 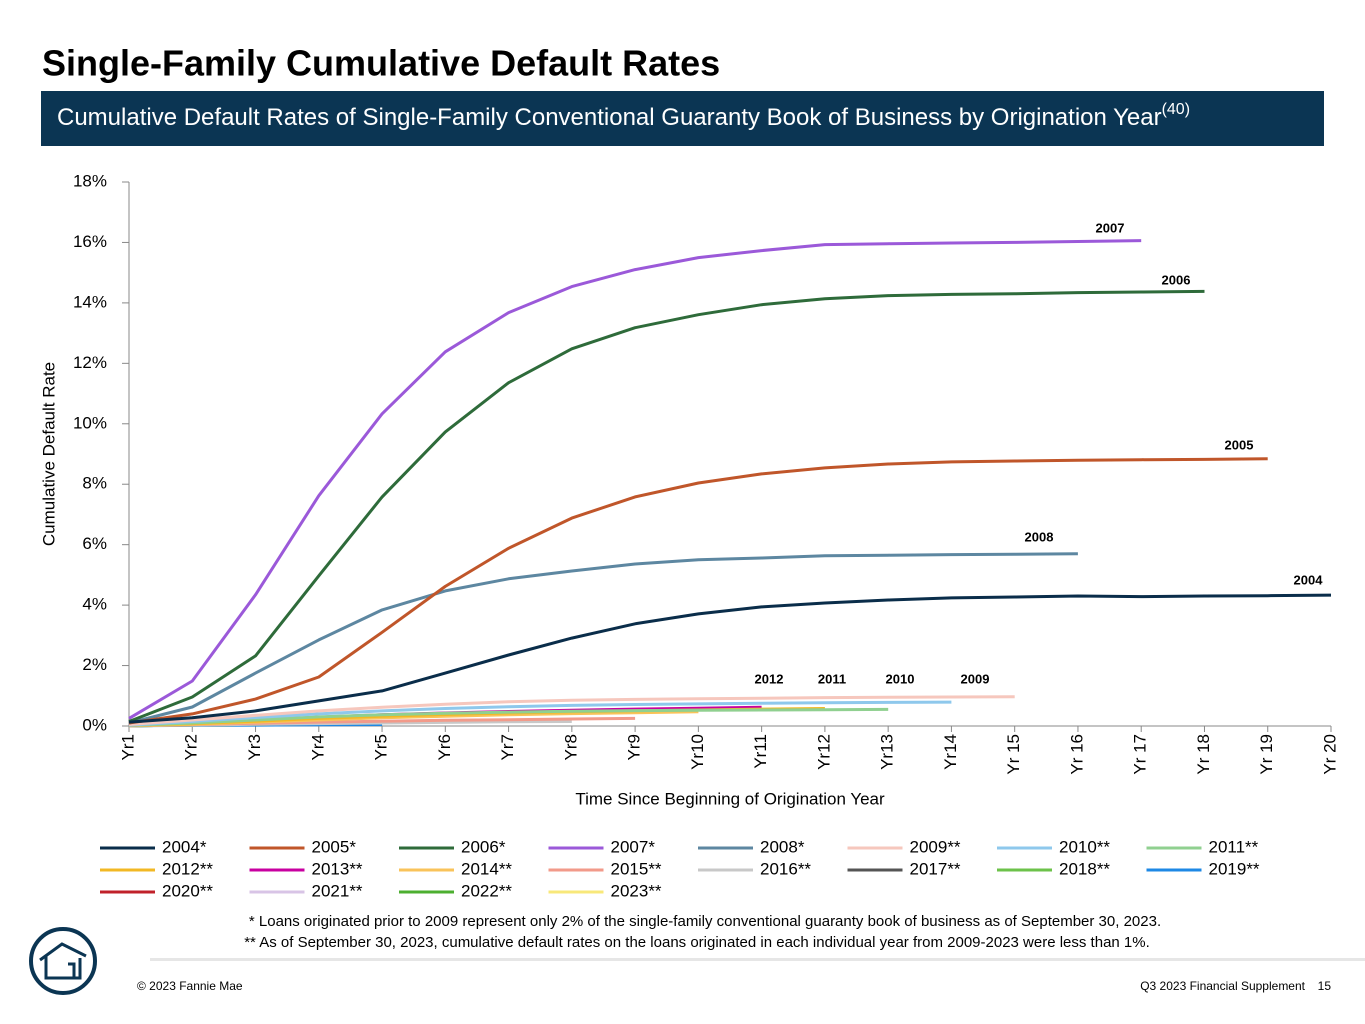 What do you see at coordinates (832, 678) in the screenshot?
I see `annotation: 2011` at bounding box center [832, 678].